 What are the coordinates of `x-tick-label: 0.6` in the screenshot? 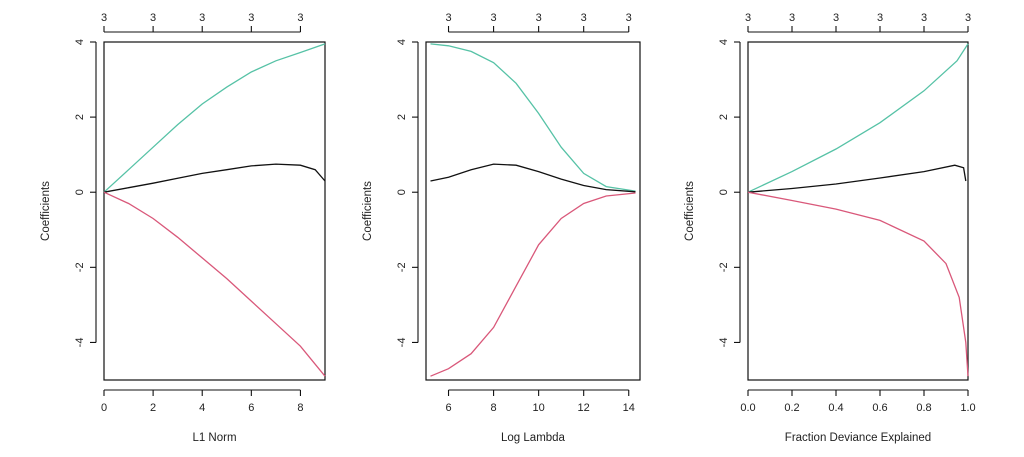 It's located at (879, 408).